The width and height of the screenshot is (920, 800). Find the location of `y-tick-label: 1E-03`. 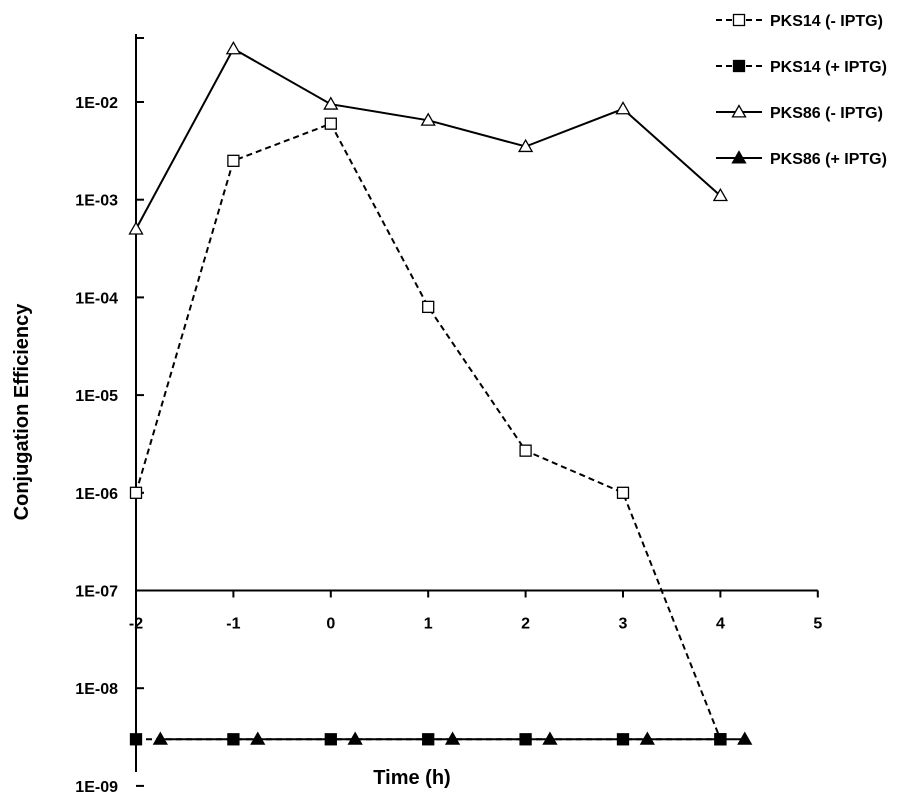

y-tick-label: 1E-03 is located at coordinates (96, 201).